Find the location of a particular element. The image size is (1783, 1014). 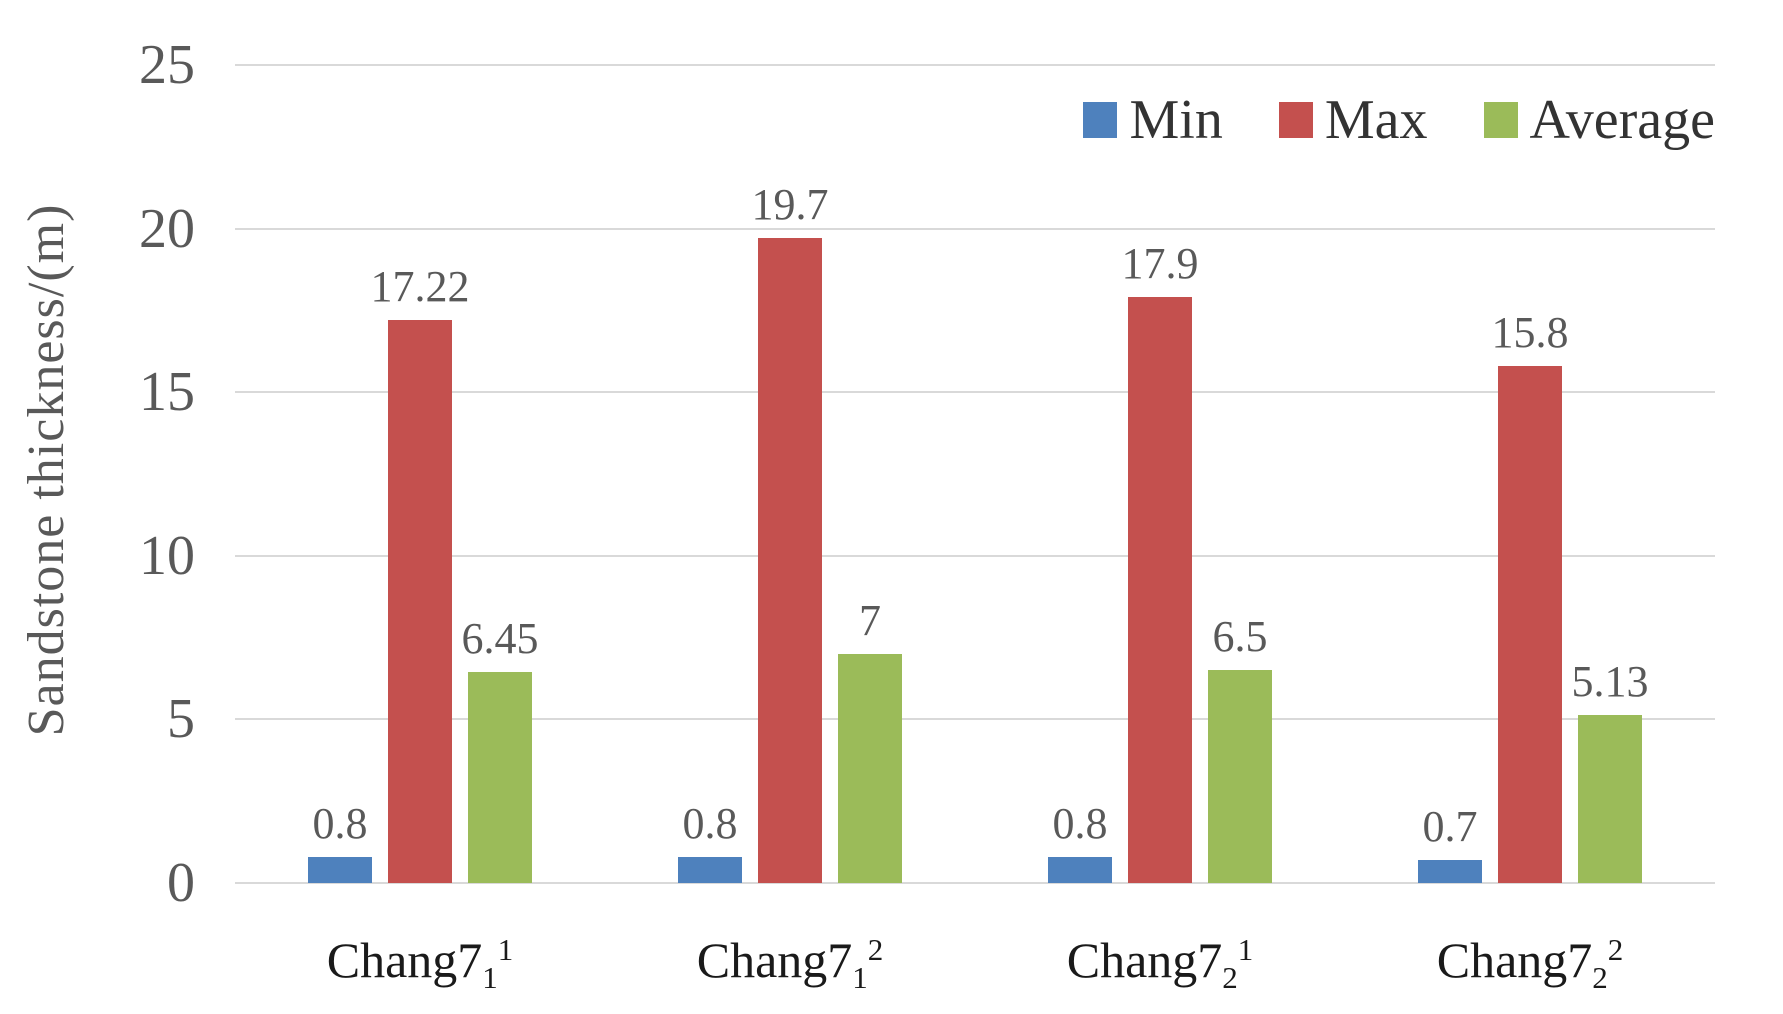

bar-min-group3 is located at coordinates (1080, 869).